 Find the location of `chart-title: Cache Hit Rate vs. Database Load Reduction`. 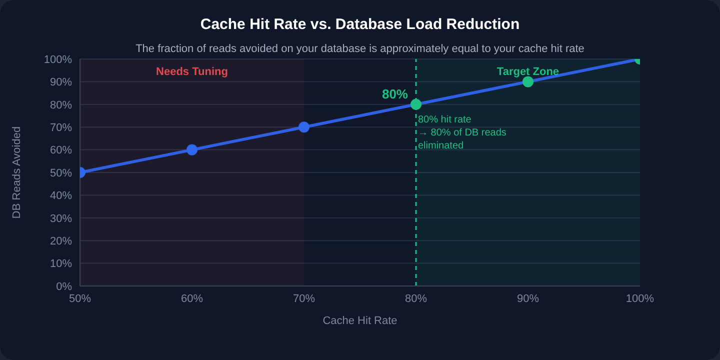

chart-title: Cache Hit Rate vs. Database Load Reduction is located at coordinates (360, 24).